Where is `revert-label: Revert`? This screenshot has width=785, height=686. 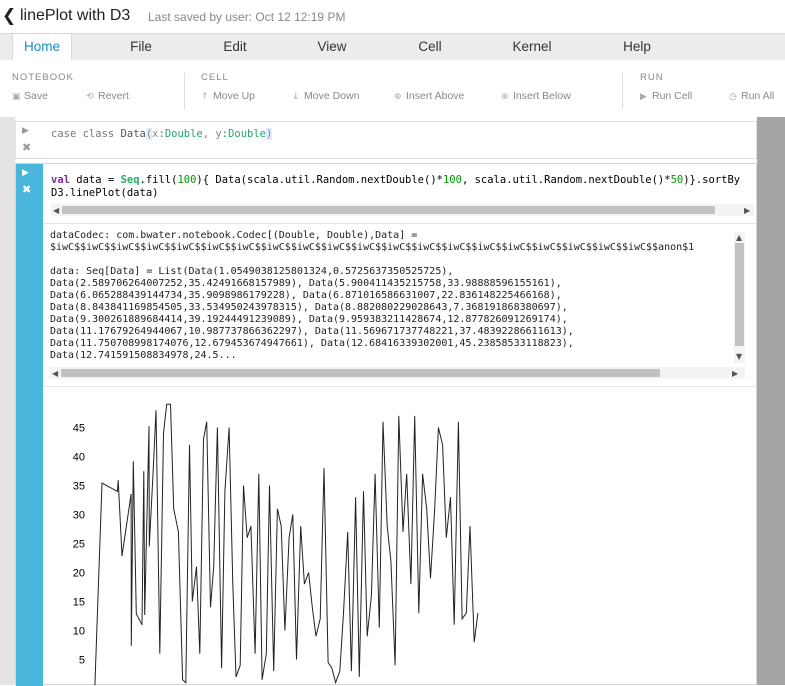 revert-label: Revert is located at coordinates (113, 96).